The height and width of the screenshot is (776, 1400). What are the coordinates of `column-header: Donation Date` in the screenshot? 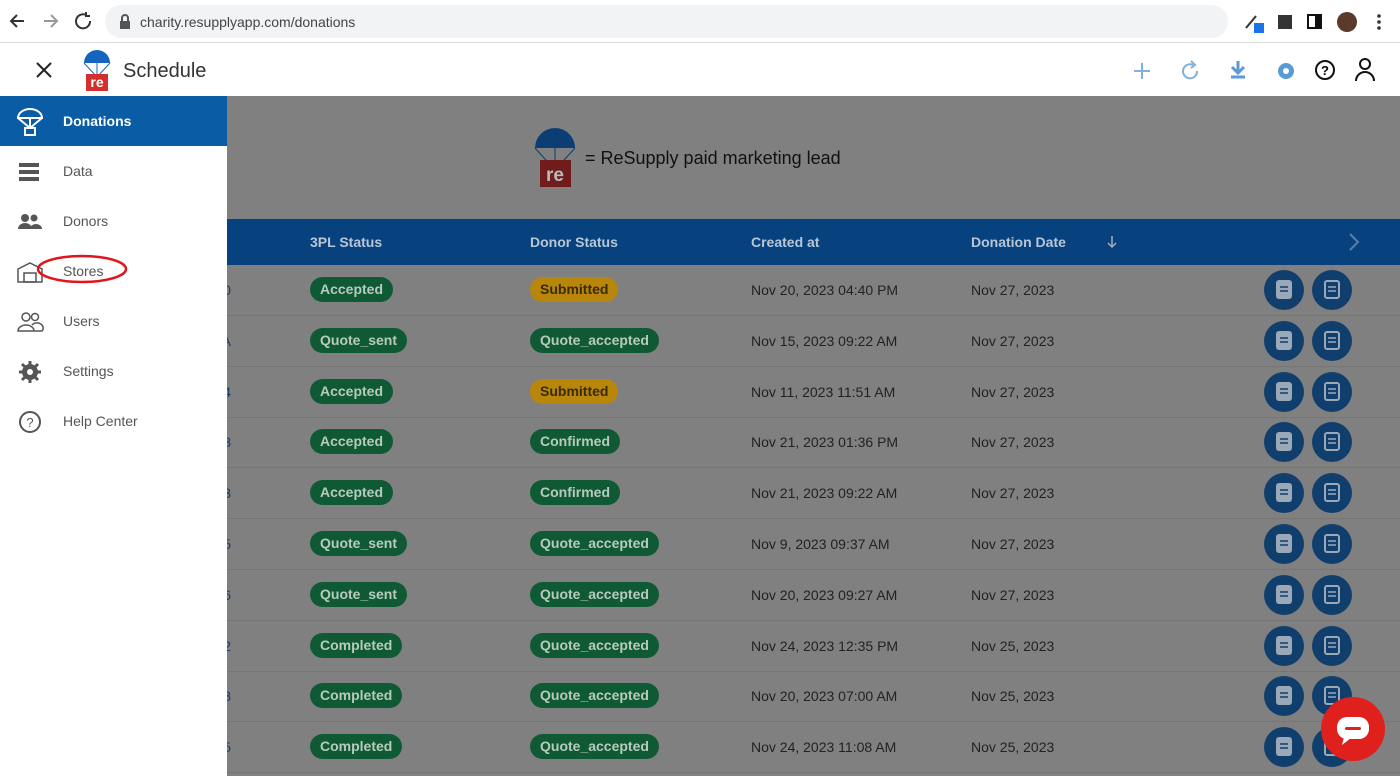 It's located at (1018, 242).